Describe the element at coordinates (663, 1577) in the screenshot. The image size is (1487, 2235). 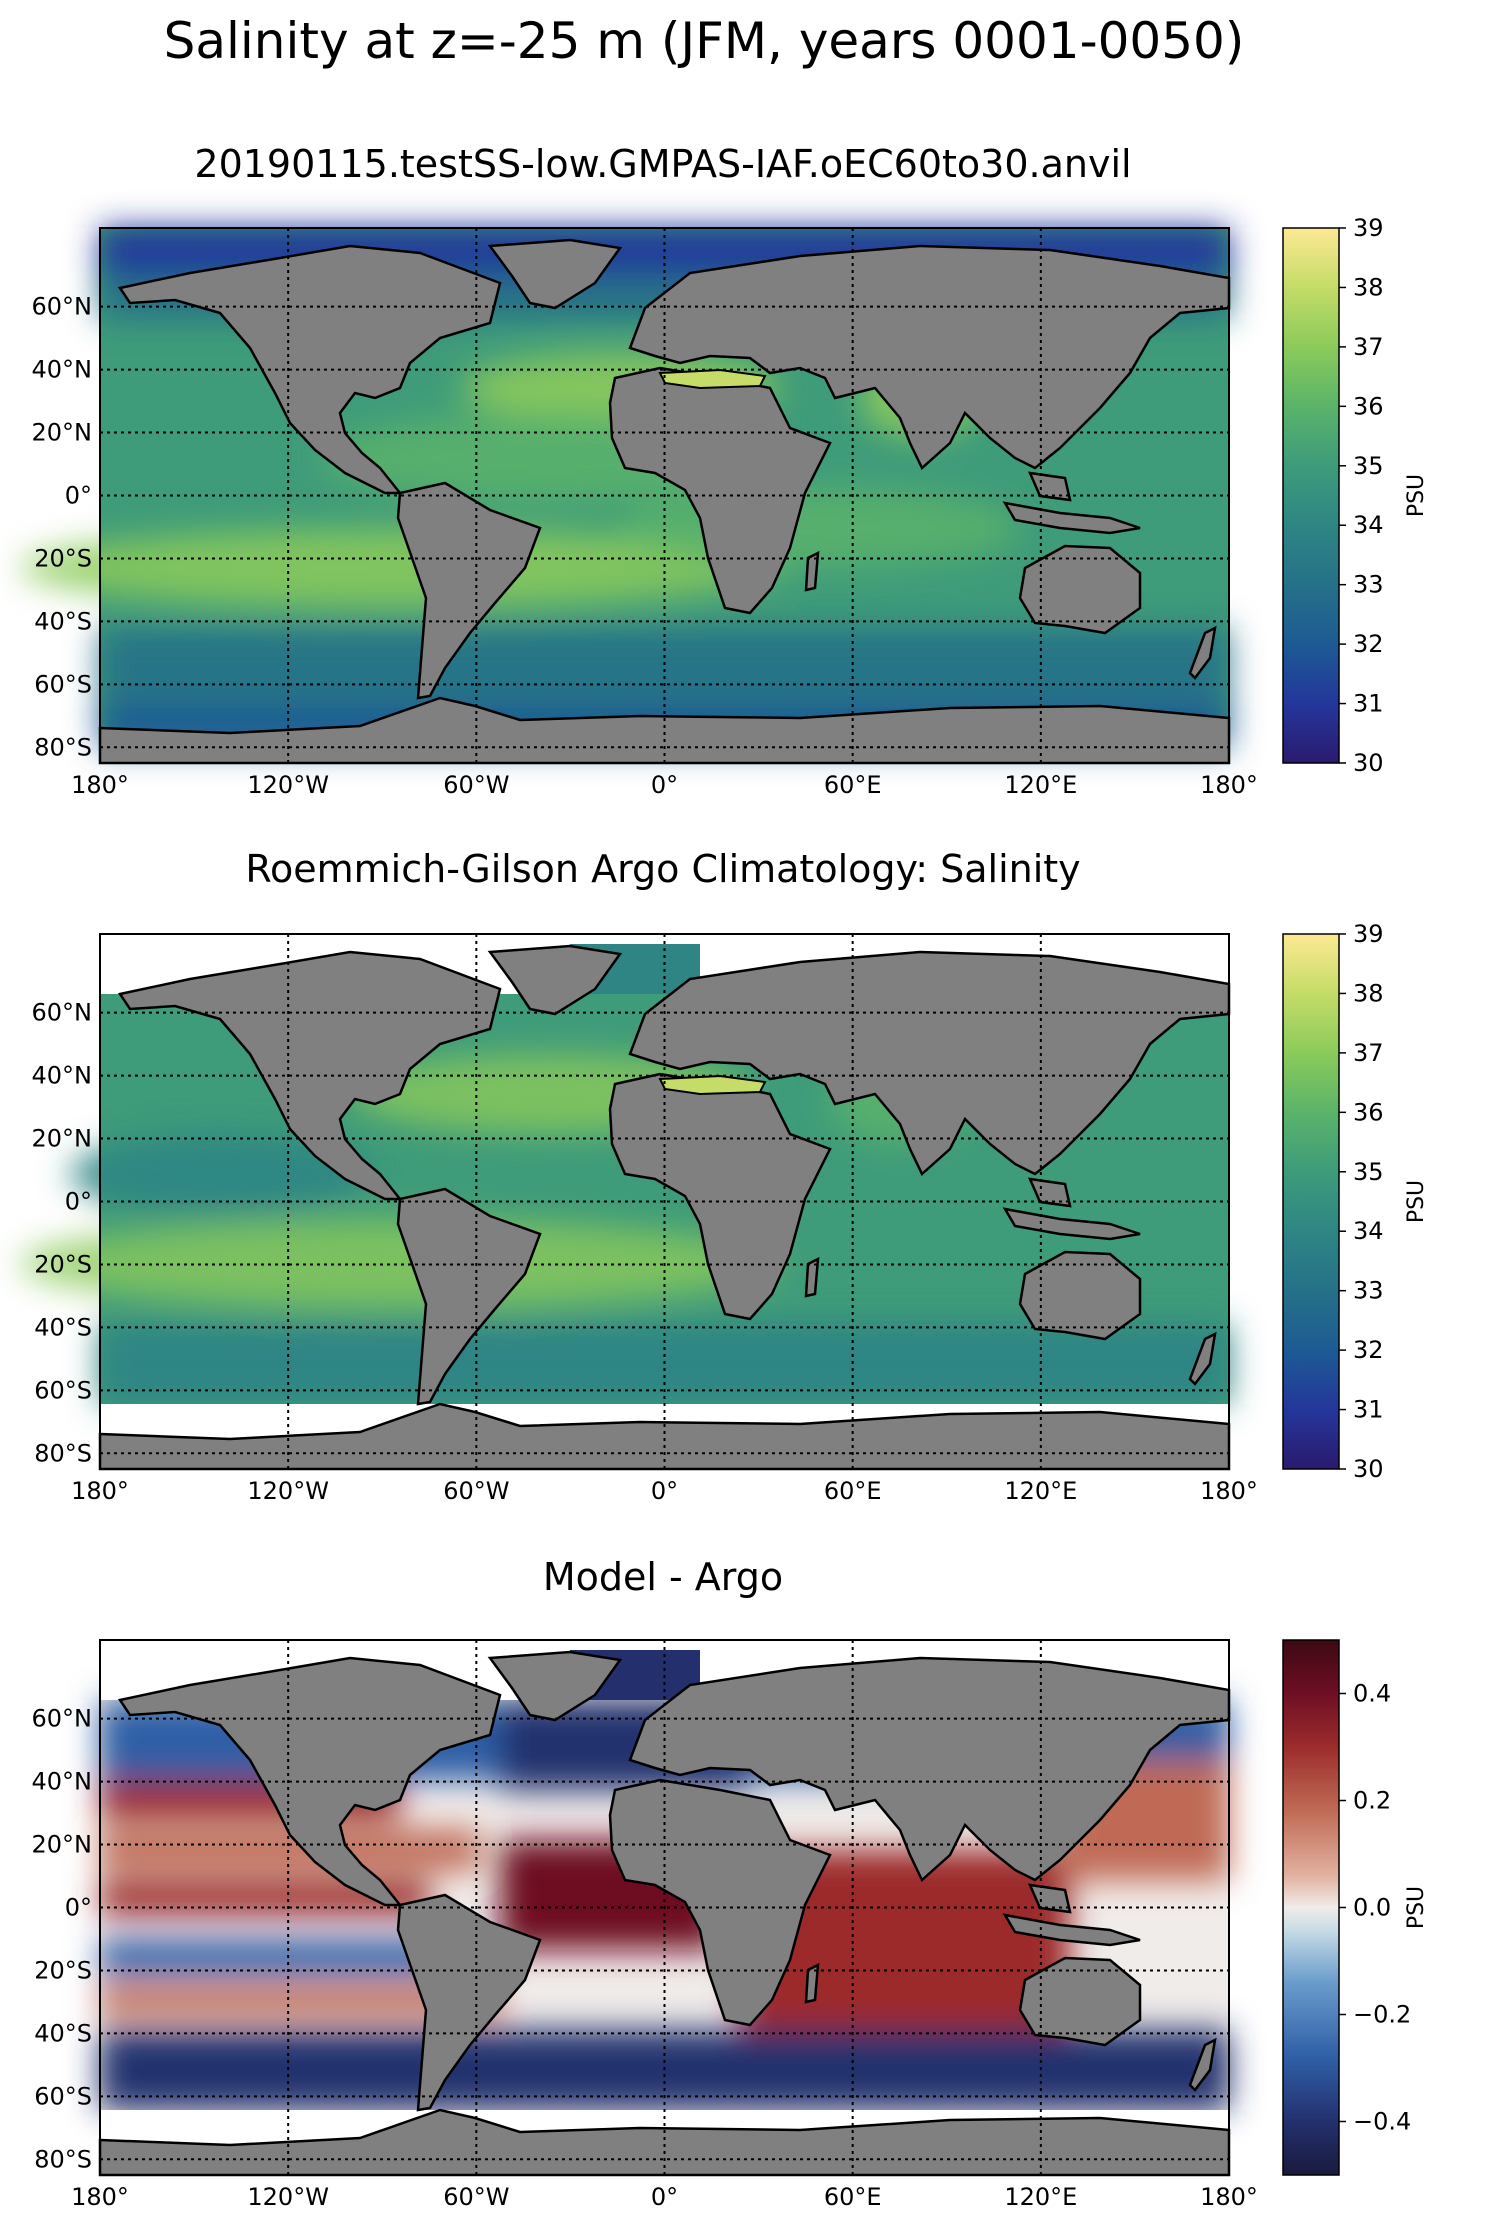
I see `panel-title: Model - Argo` at that location.